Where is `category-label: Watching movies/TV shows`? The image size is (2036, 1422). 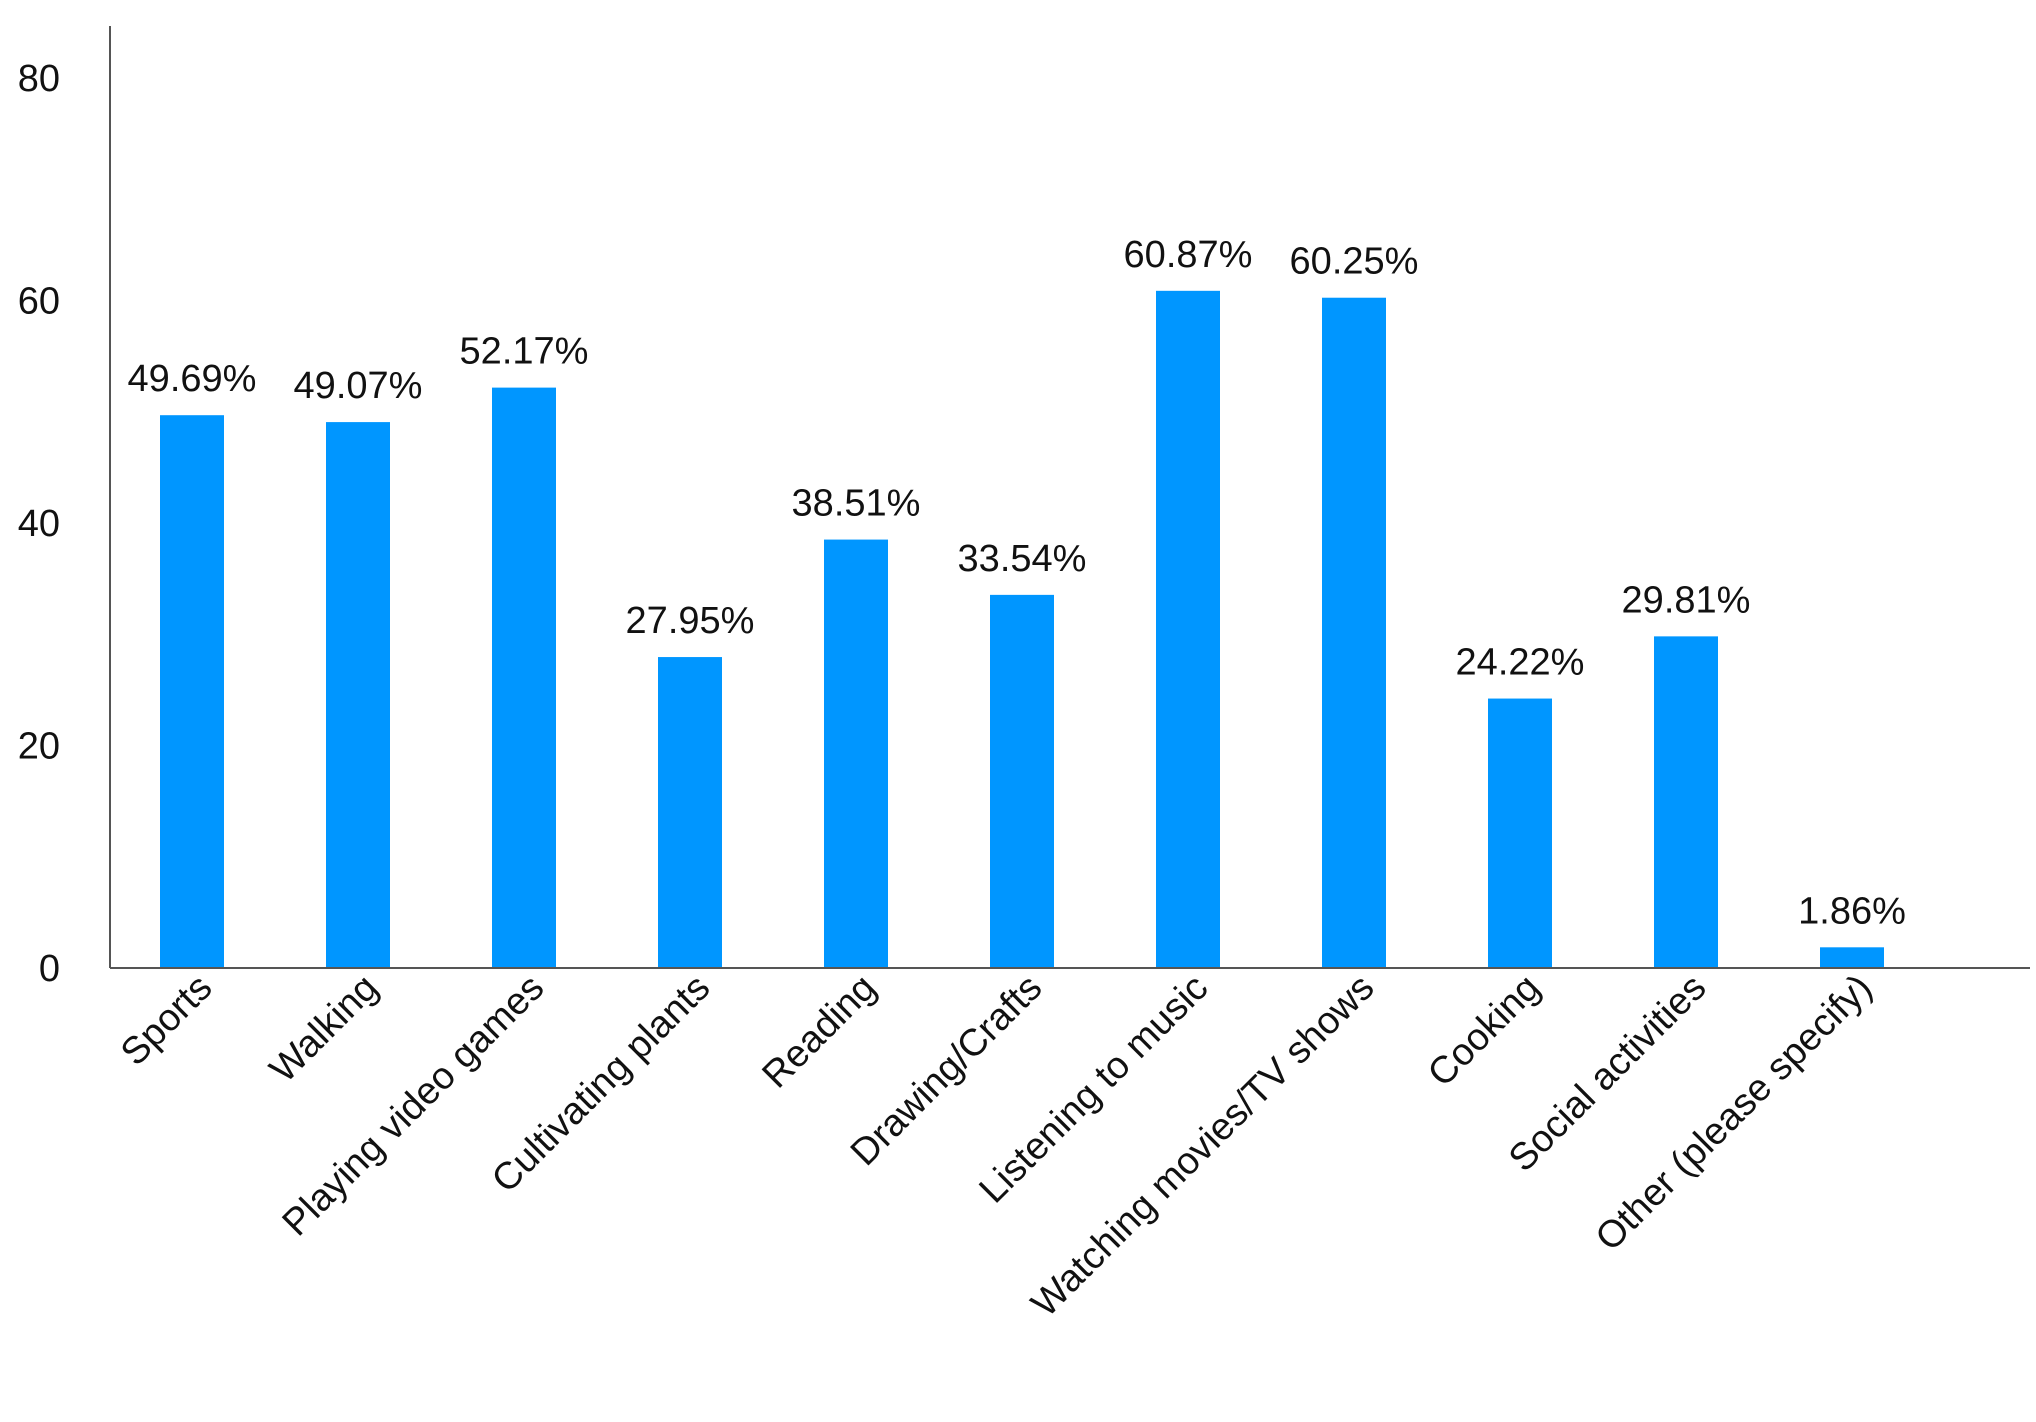 category-label: Watching movies/TV shows is located at coordinates (1203, 1146).